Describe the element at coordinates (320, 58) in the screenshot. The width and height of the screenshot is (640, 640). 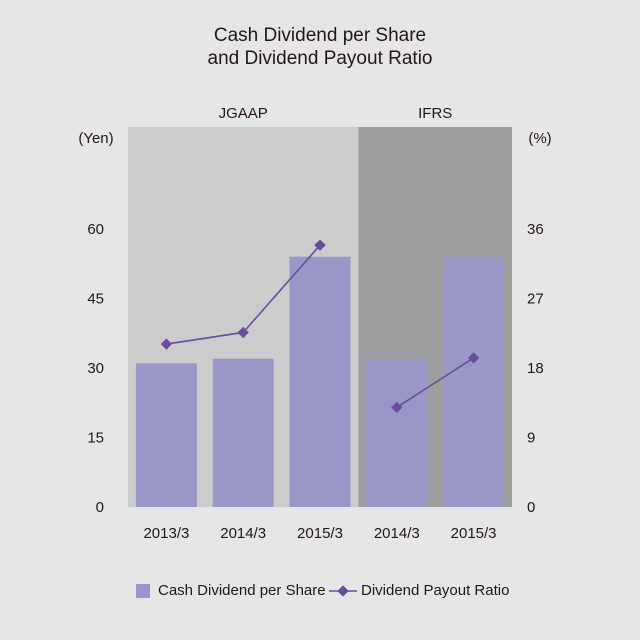
I see `chart-subtitle: and Dividend Payout Ratio` at that location.